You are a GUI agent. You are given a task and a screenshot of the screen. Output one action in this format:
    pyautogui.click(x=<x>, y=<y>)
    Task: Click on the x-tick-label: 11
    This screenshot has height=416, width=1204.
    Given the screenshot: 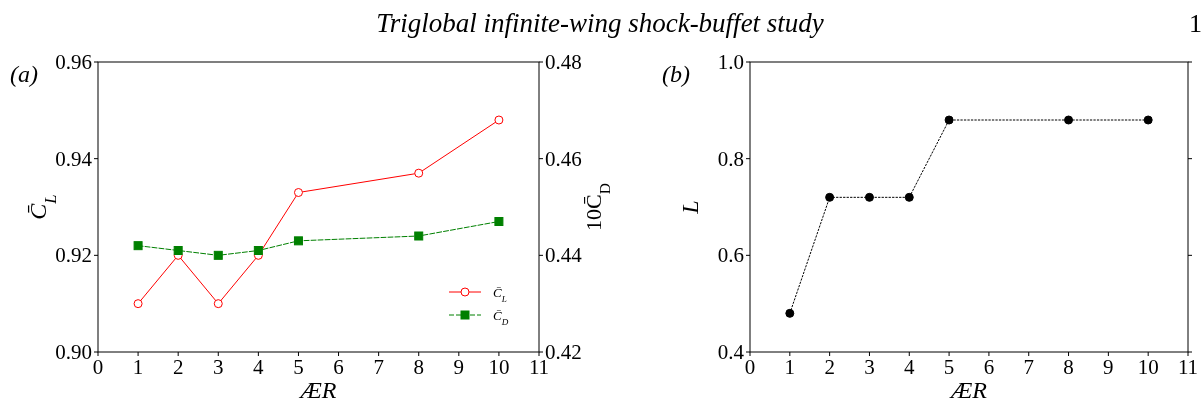 What is the action you would take?
    pyautogui.click(x=1188, y=367)
    